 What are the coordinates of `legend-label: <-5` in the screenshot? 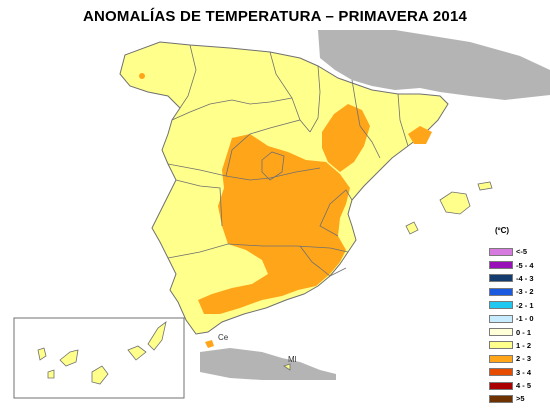 It's located at (522, 252).